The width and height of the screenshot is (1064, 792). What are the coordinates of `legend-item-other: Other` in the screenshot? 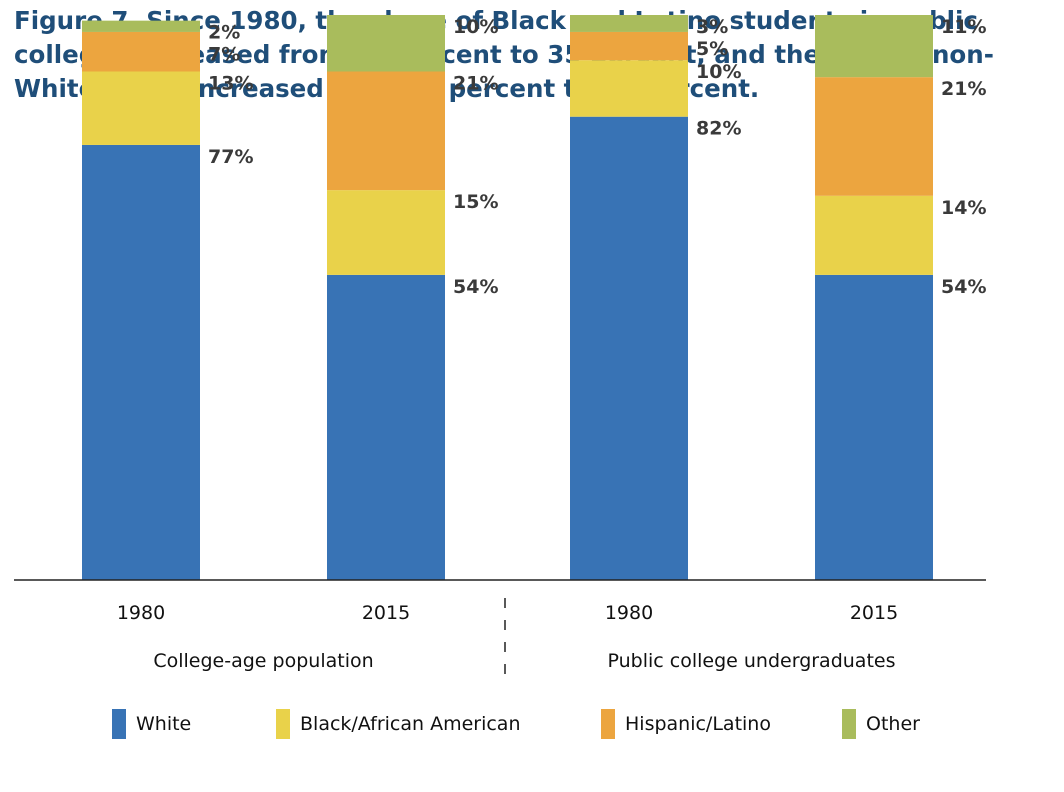 It's located at (881, 724).